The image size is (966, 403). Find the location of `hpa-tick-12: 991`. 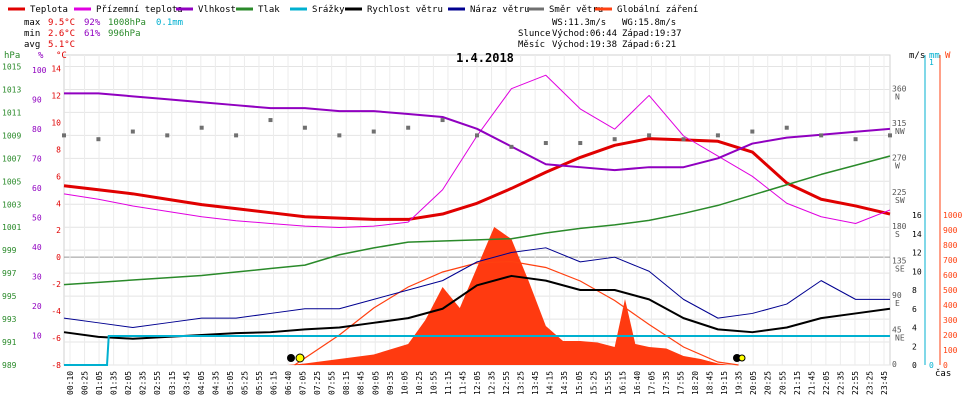

hpa-tick-12: 991 is located at coordinates (9, 342).